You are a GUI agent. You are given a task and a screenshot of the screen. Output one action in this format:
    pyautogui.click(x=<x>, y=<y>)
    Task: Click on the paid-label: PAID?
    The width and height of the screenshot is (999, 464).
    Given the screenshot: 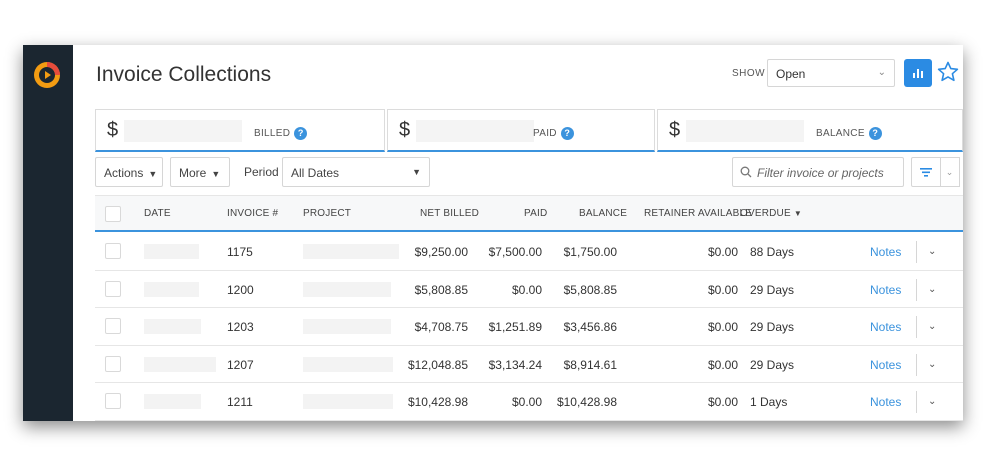 What is the action you would take?
    pyautogui.click(x=553, y=133)
    